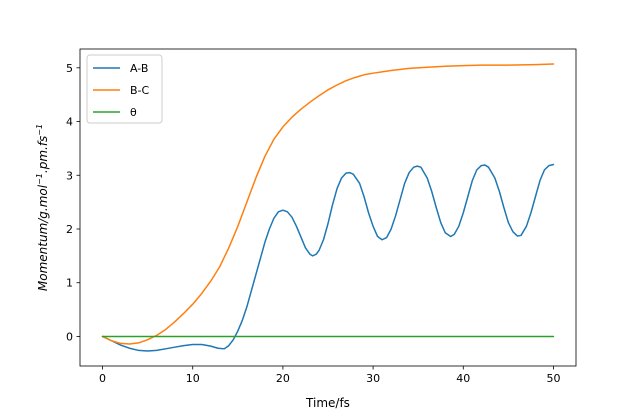  What do you see at coordinates (69, 283) in the screenshot?
I see `y-tick-label: 1` at bounding box center [69, 283].